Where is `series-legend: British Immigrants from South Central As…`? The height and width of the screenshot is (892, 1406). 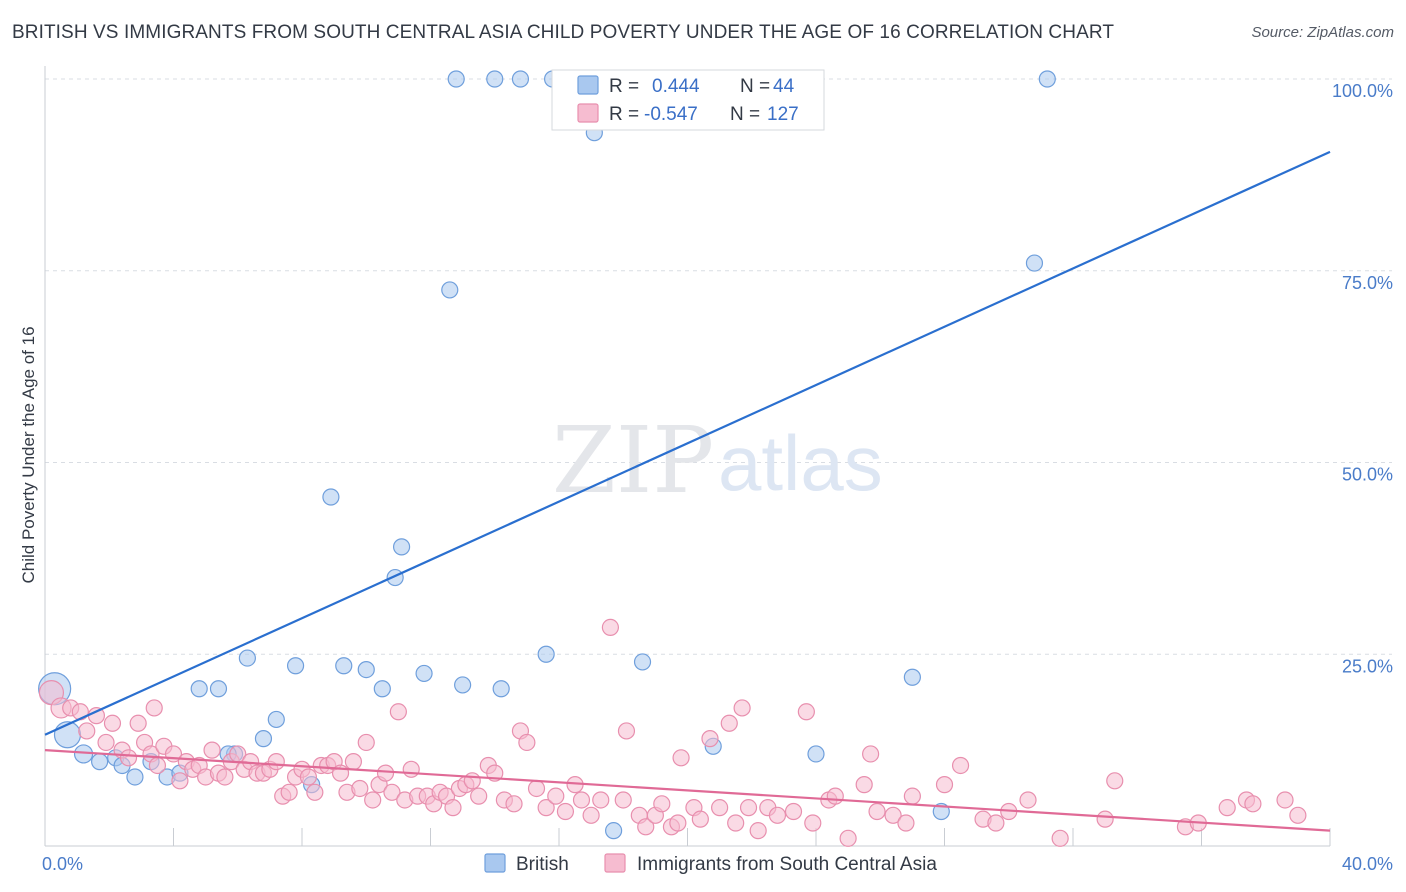
series-legend: British Immigrants from South Central As… is located at coordinates (710, 864).